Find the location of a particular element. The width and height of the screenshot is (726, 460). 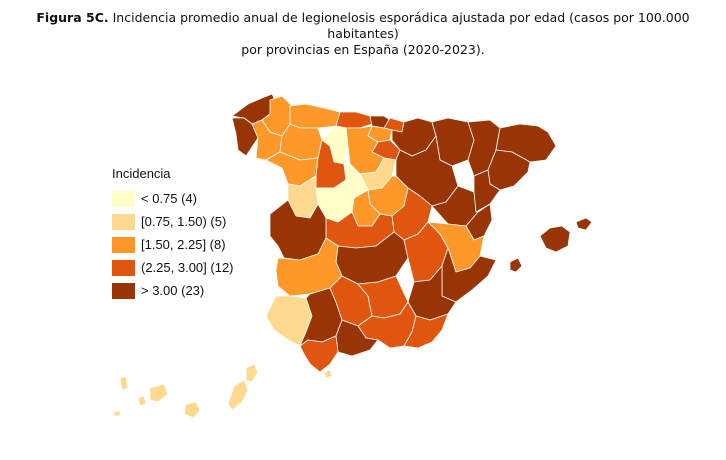

province-almeria is located at coordinates (426, 331).